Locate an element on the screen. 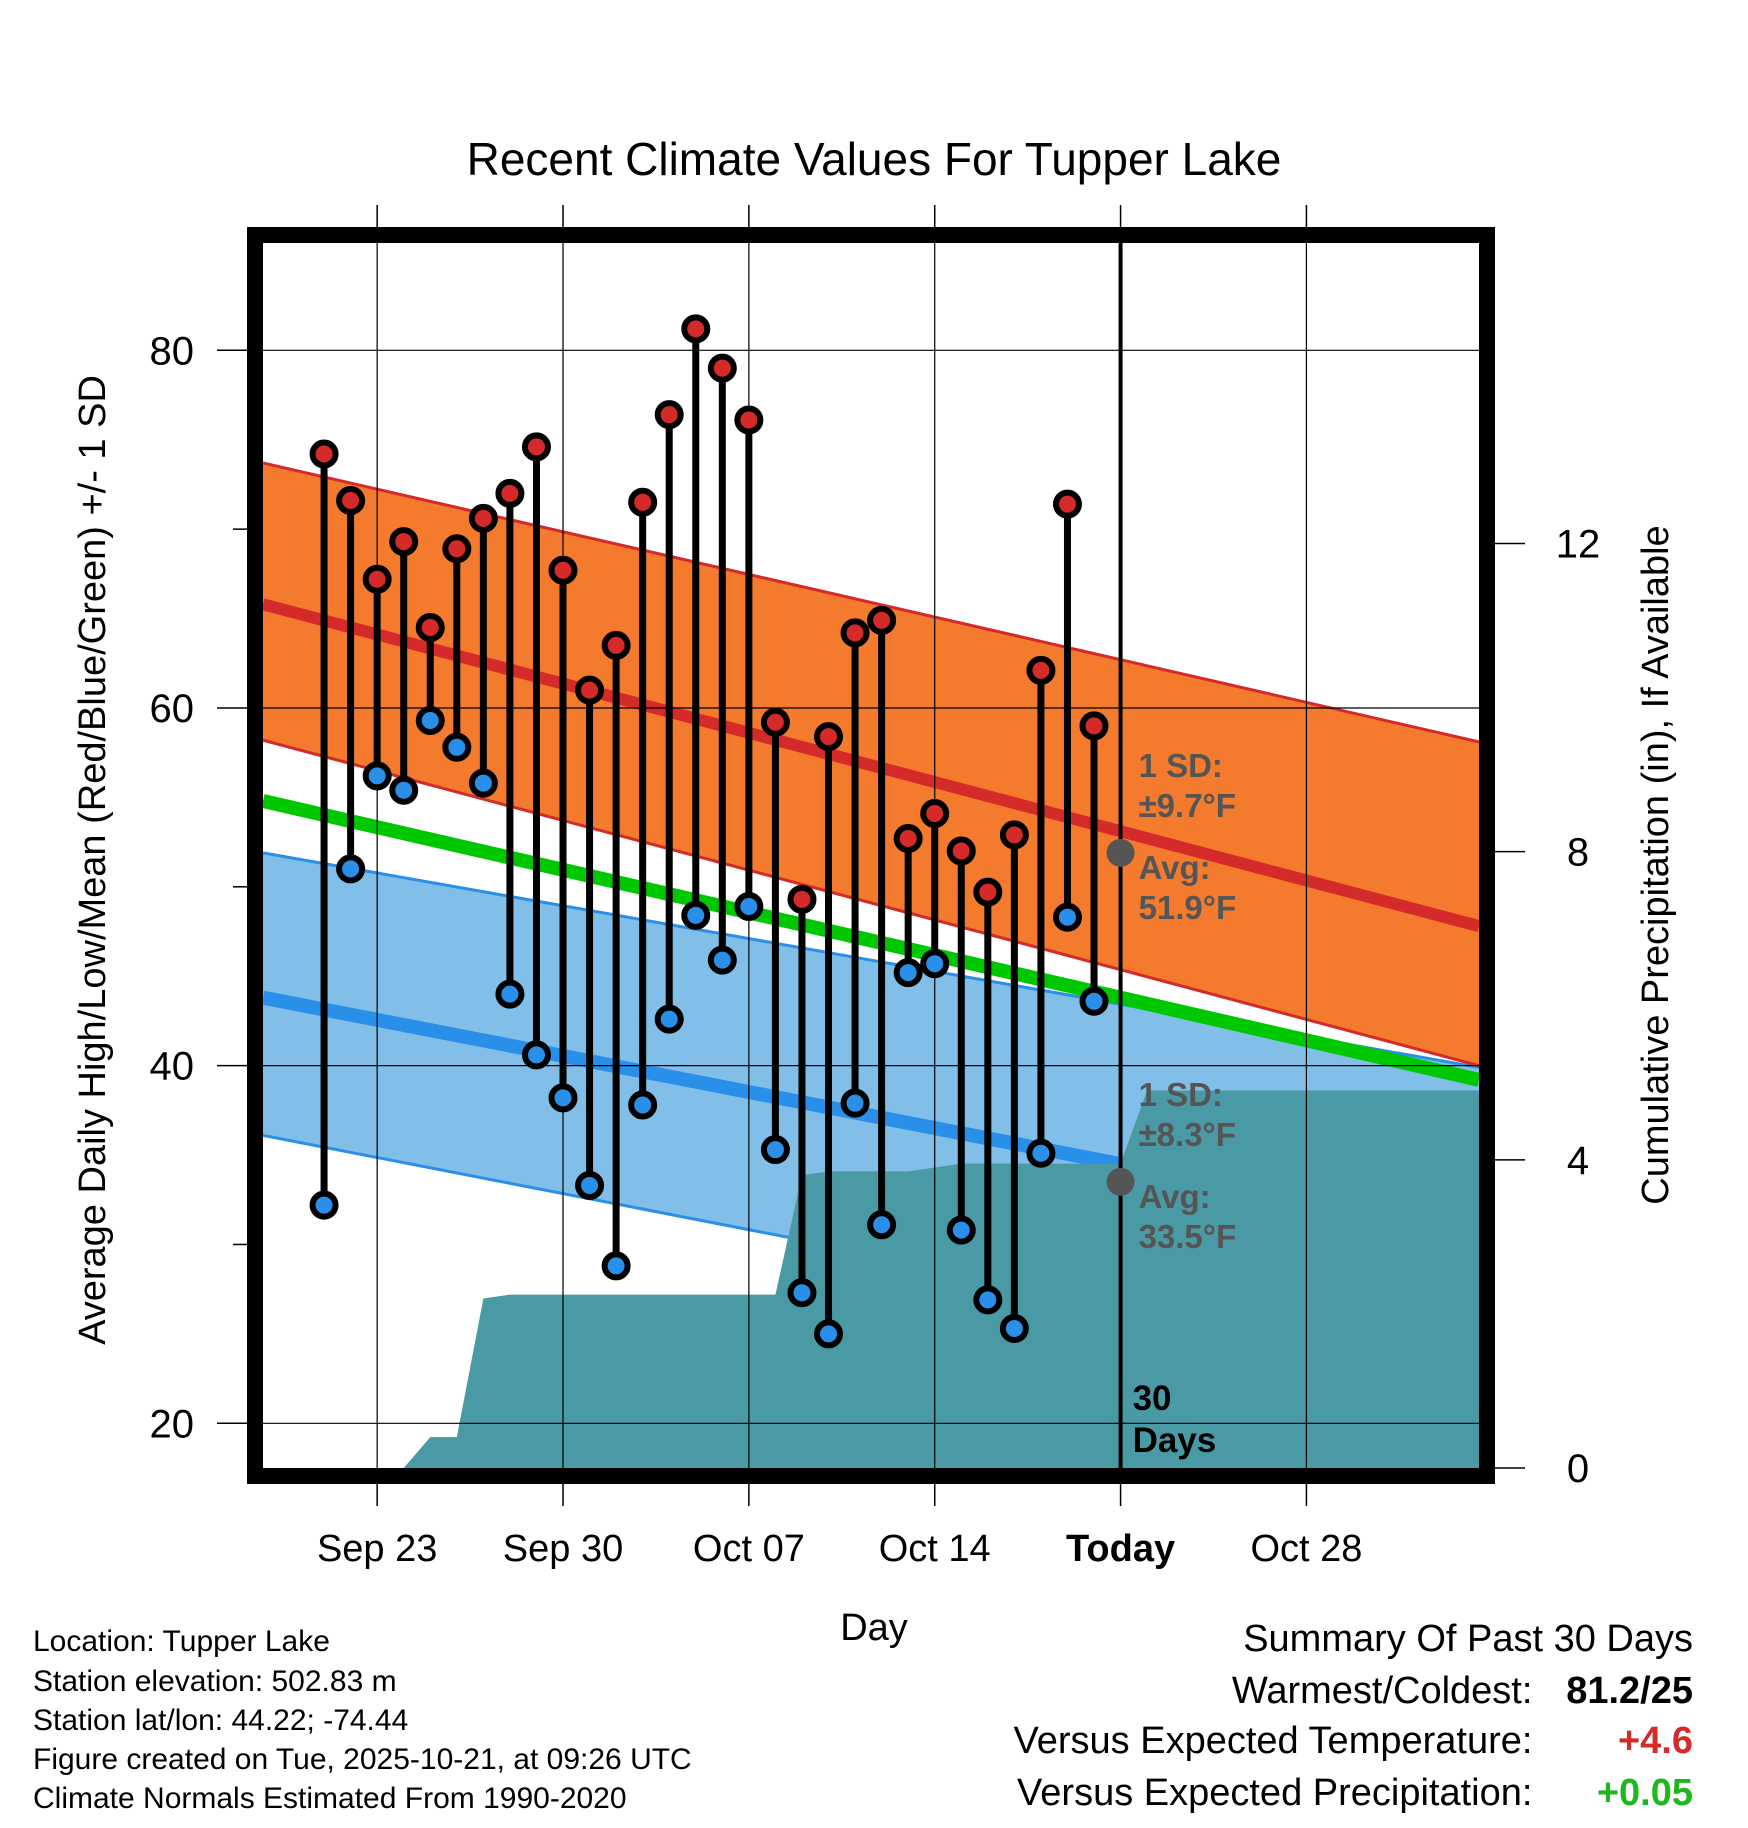 The width and height of the screenshot is (1748, 1828). normal-mean-line is located at coordinates (871, 940).